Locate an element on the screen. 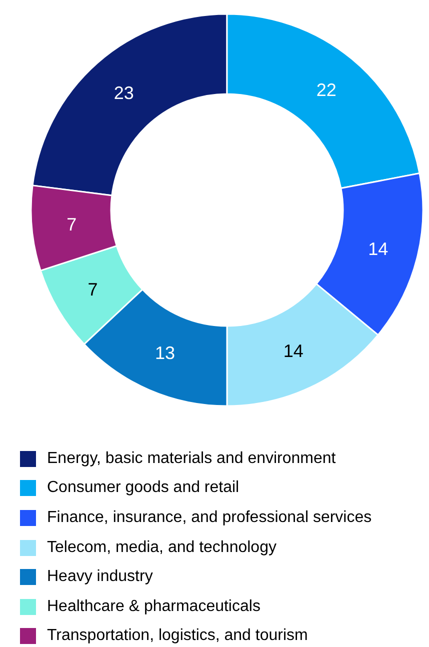 The width and height of the screenshot is (429, 647). legend-label: Transportation, logistics, and tourism is located at coordinates (177, 636).